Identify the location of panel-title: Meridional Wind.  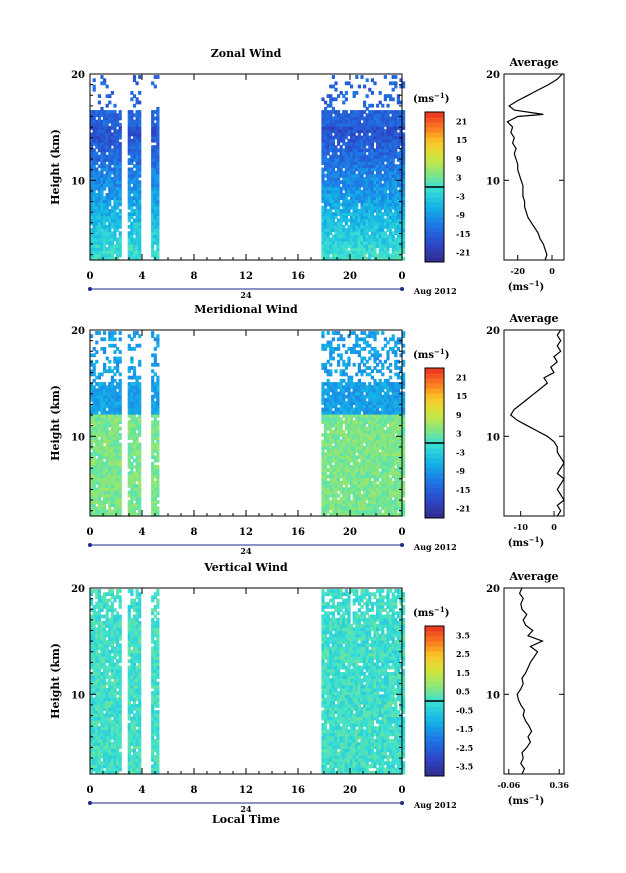
(246, 309).